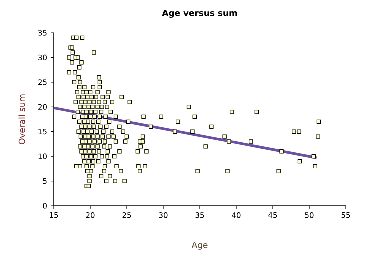  Describe the element at coordinates (22, 119) in the screenshot. I see `y-axis-title: Overall sum` at that location.